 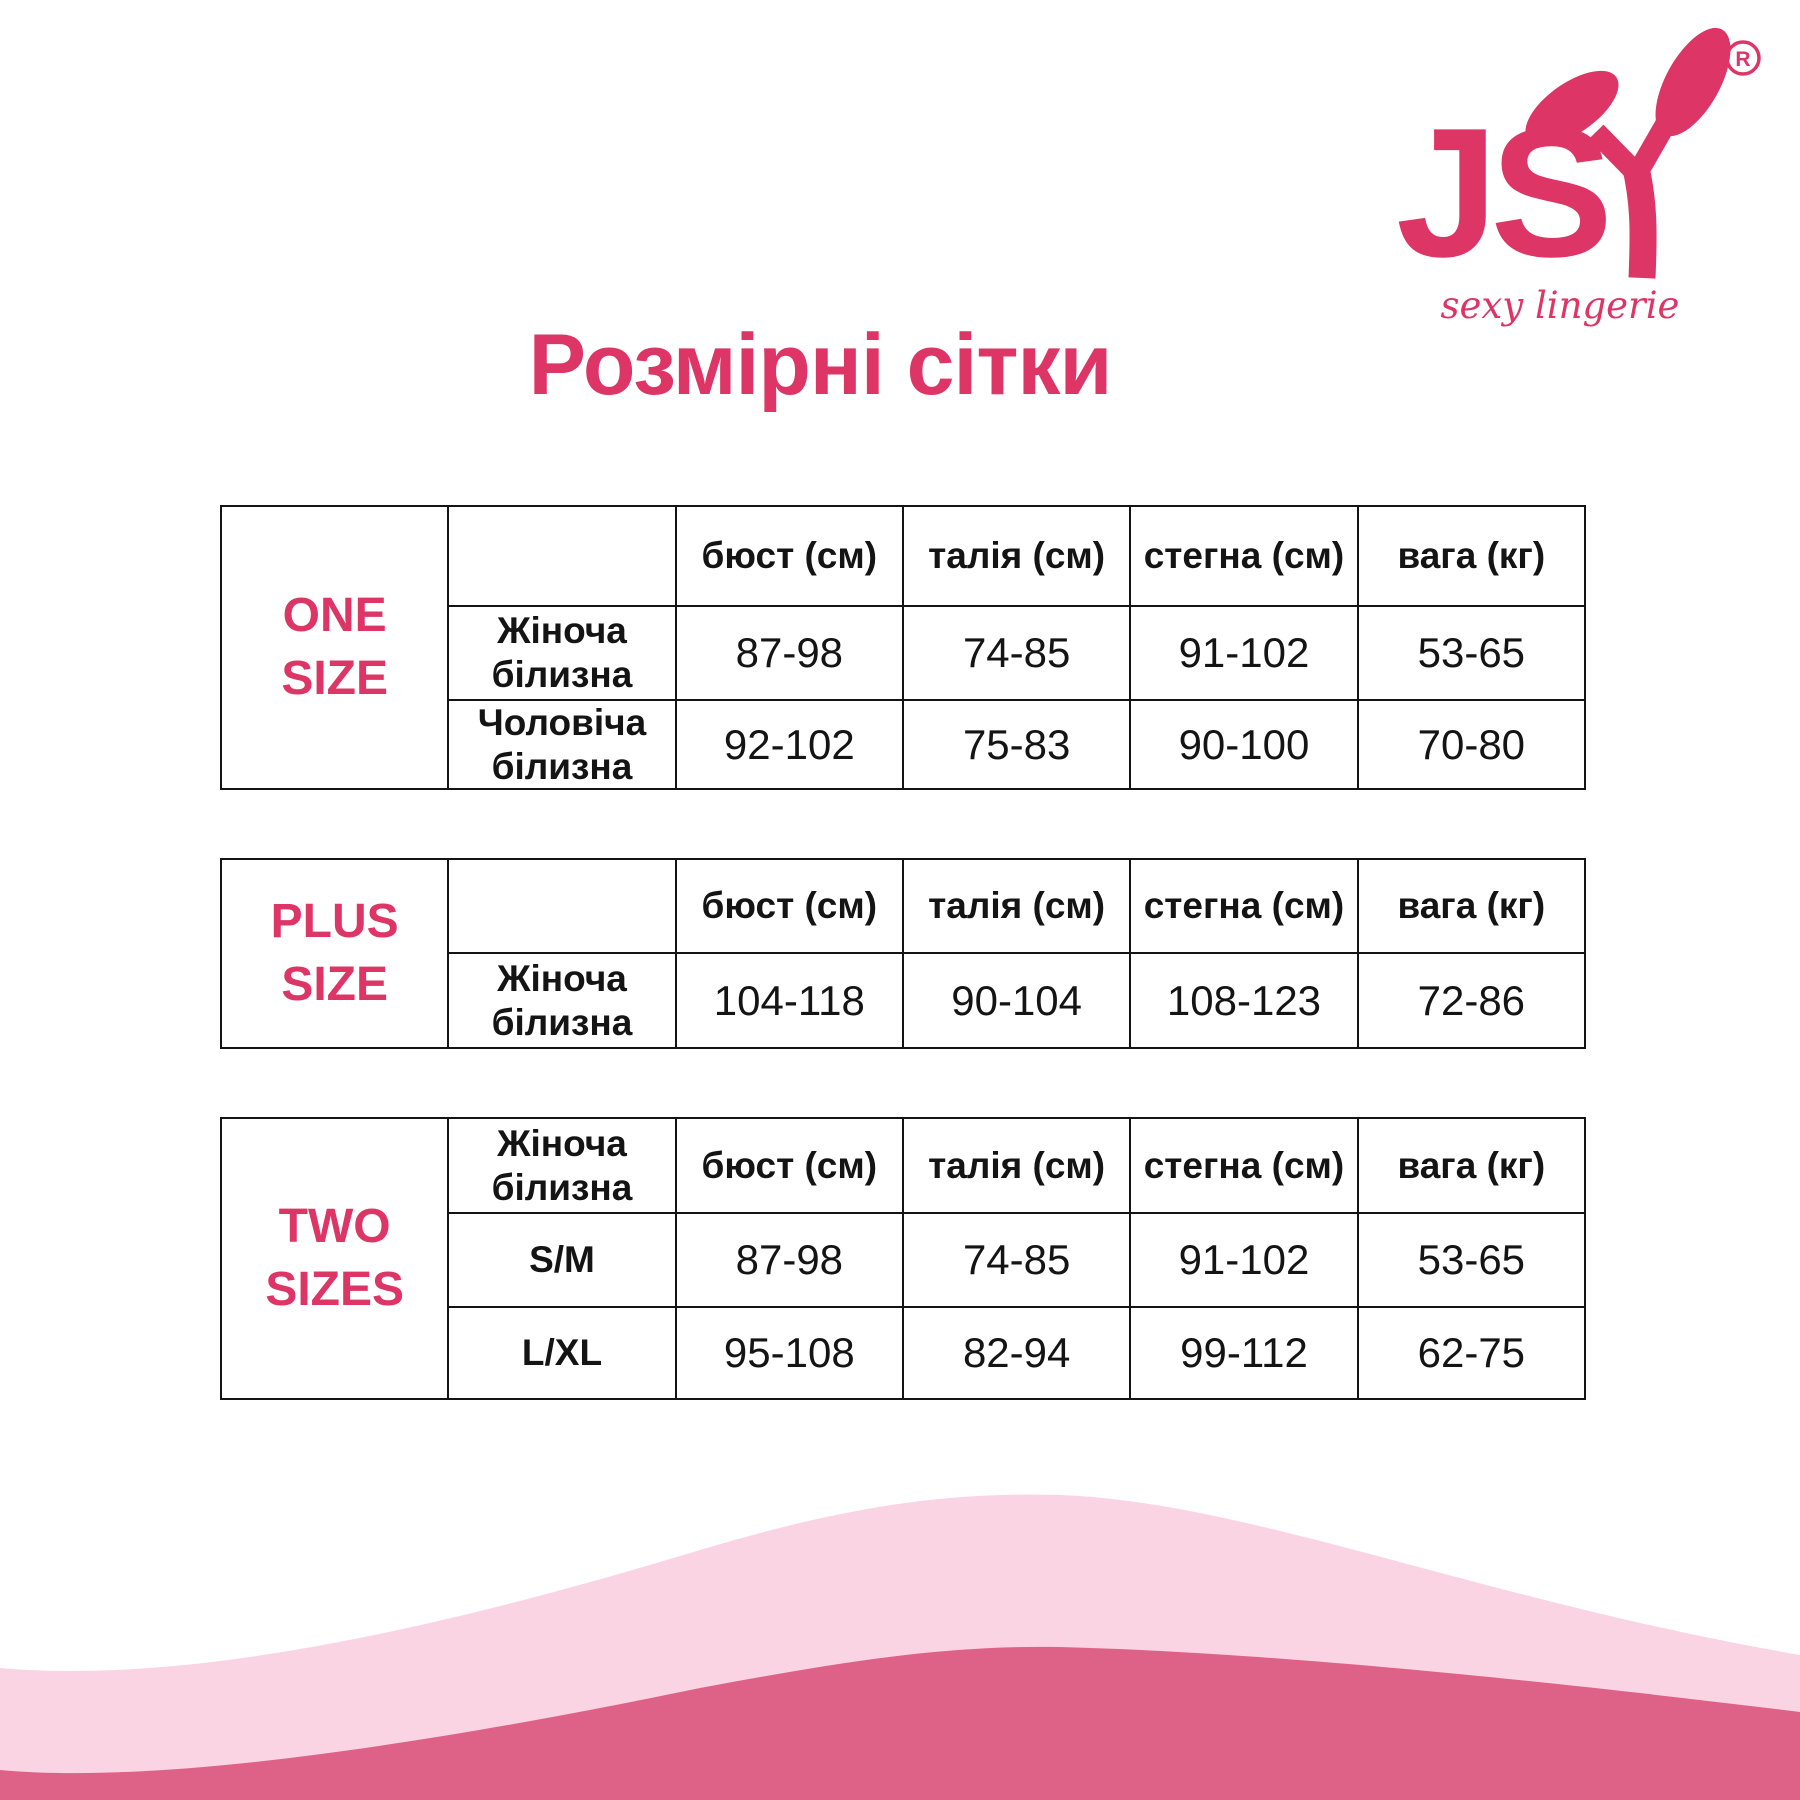 I want to click on registered-mark-icon, so click(x=1743, y=58).